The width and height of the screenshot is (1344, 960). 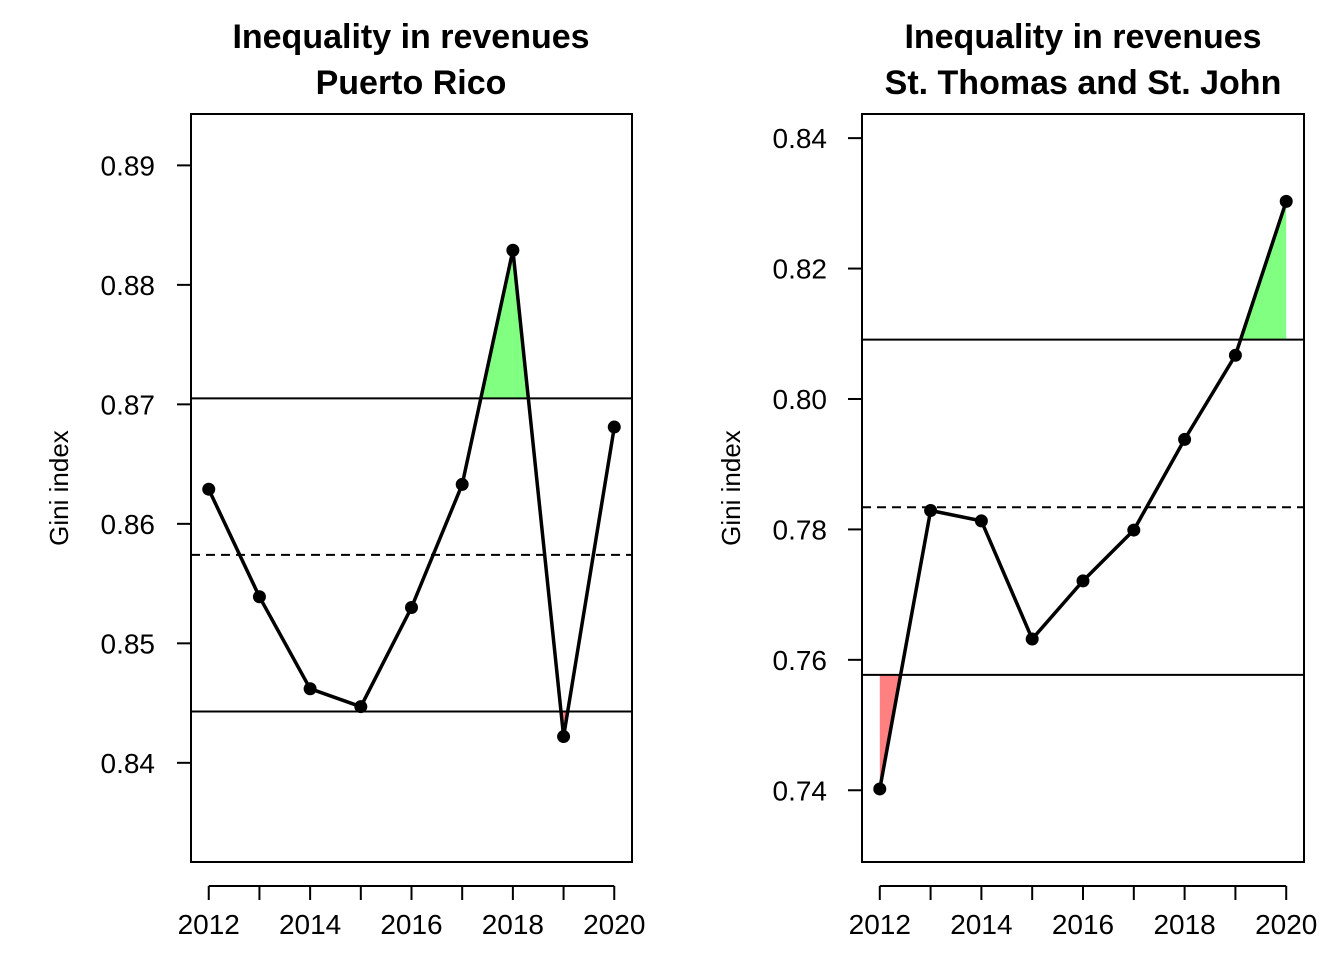 What do you see at coordinates (800, 790) in the screenshot?
I see `y-tick-label: 0.74` at bounding box center [800, 790].